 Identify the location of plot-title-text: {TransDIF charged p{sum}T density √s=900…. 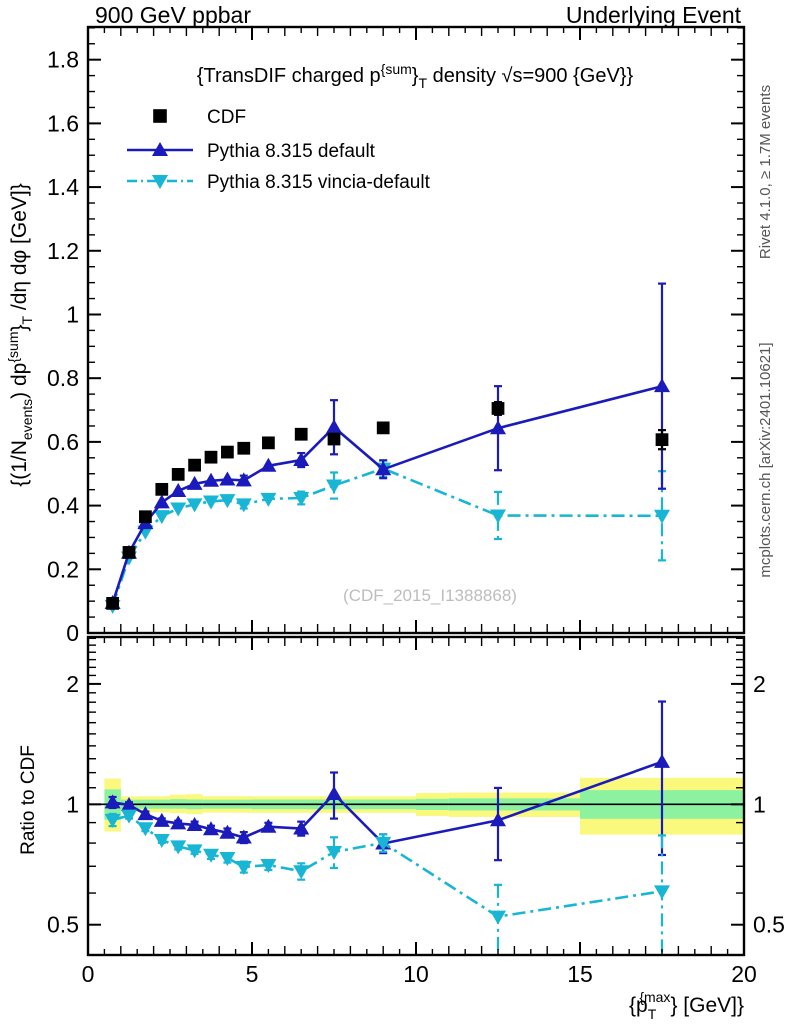
(415, 76).